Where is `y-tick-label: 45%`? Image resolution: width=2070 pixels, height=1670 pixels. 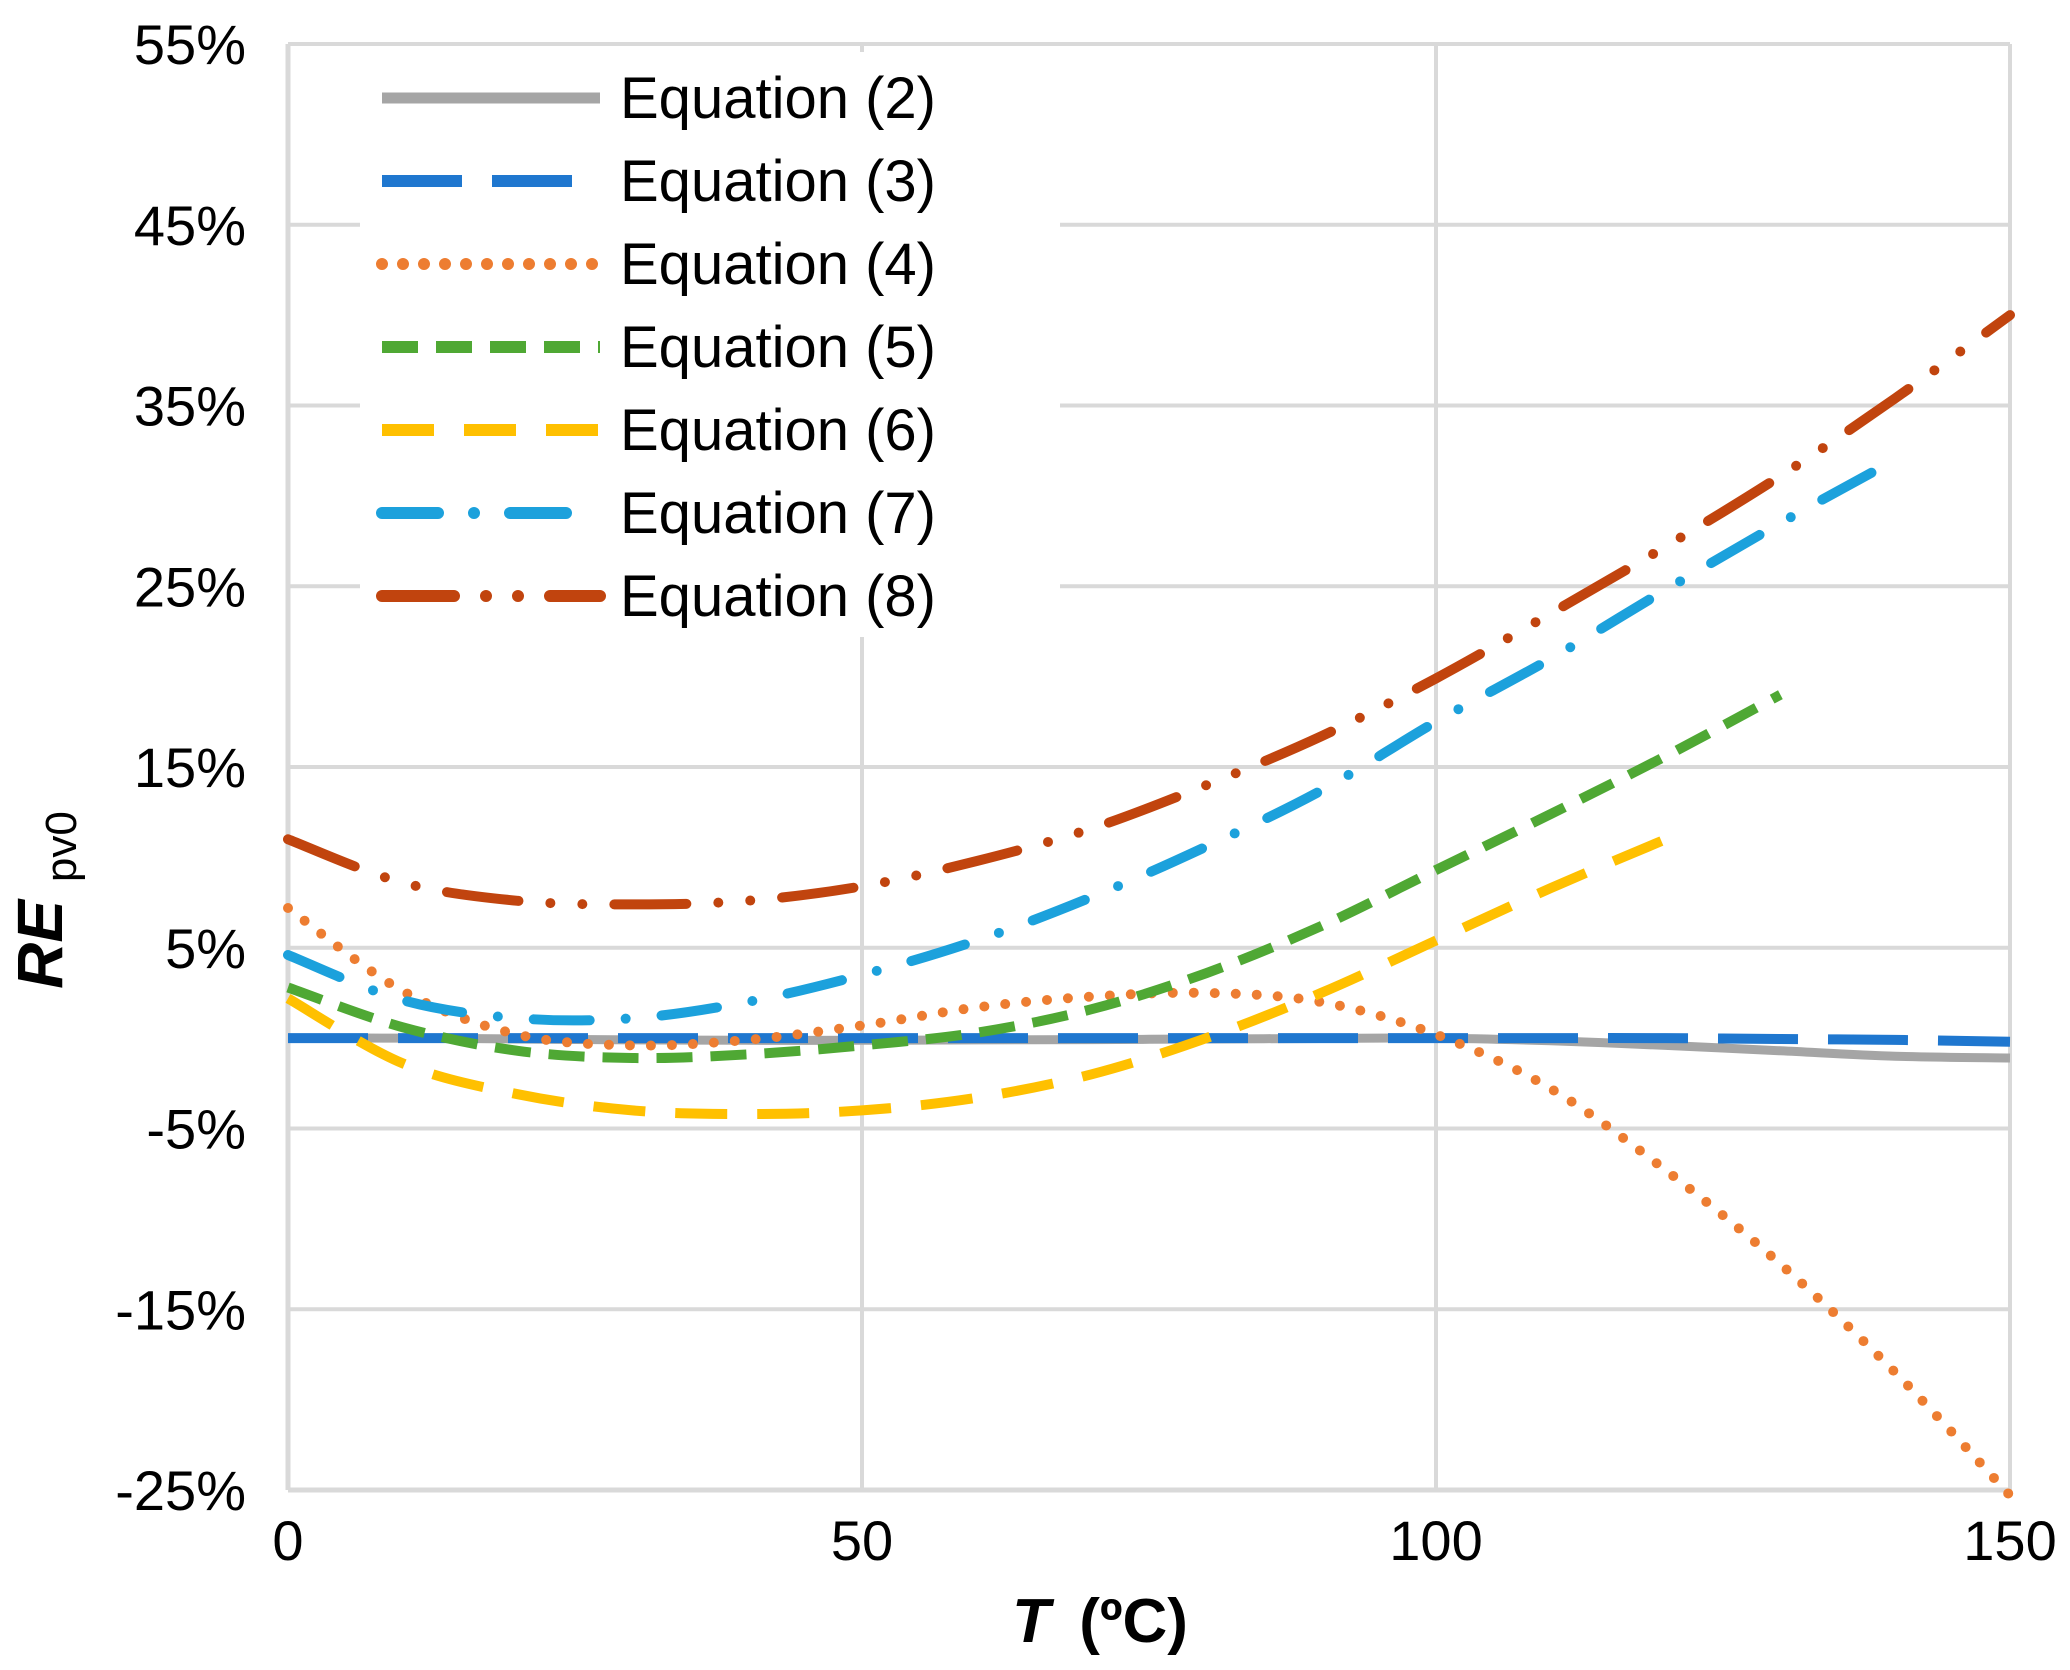 y-tick-label: 45% is located at coordinates (190, 225).